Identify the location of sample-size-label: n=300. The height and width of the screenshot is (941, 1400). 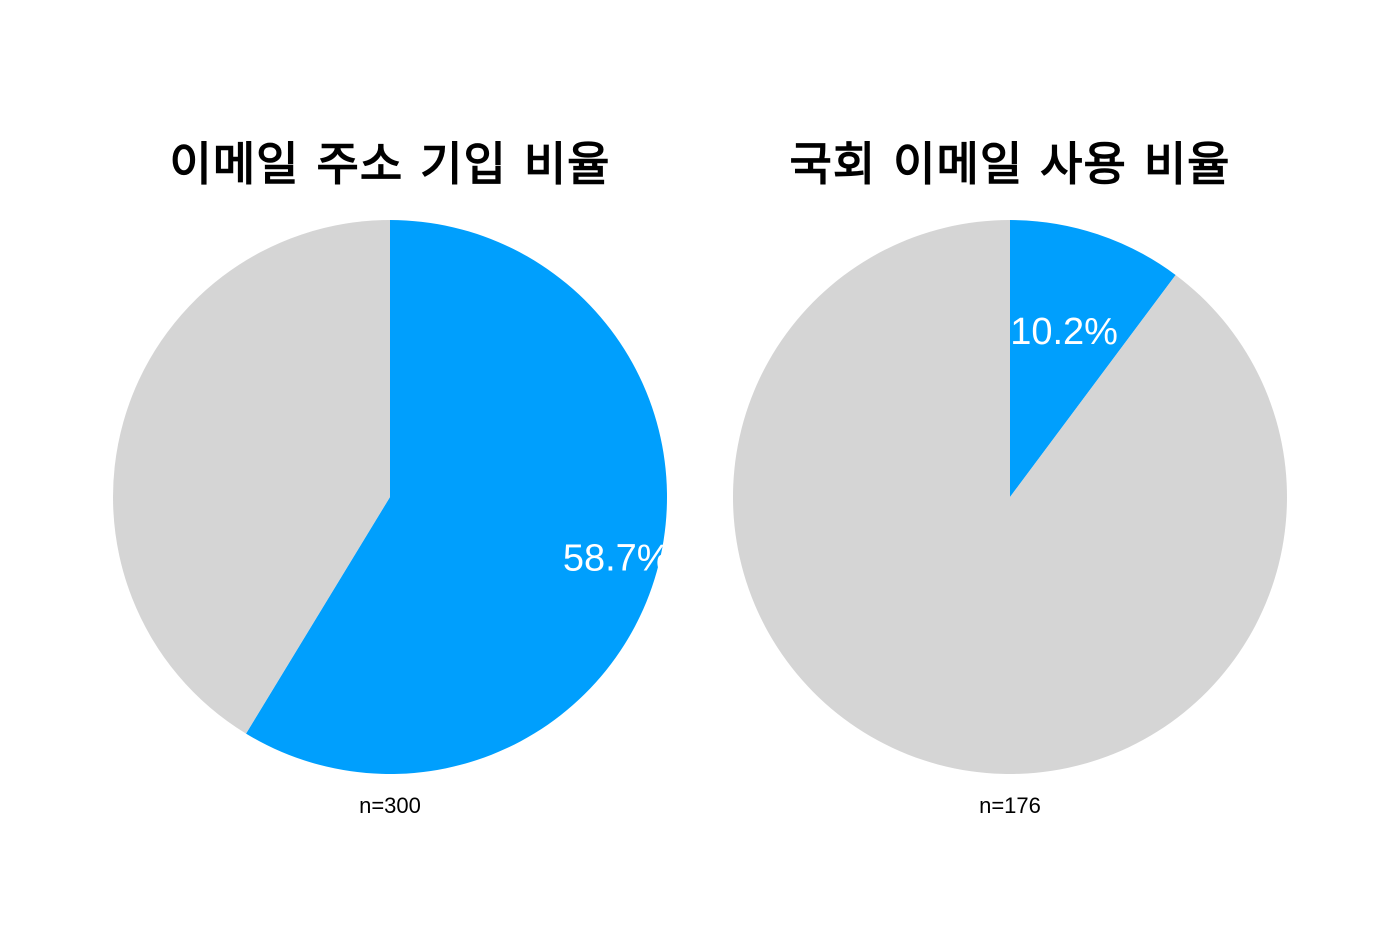
(390, 805).